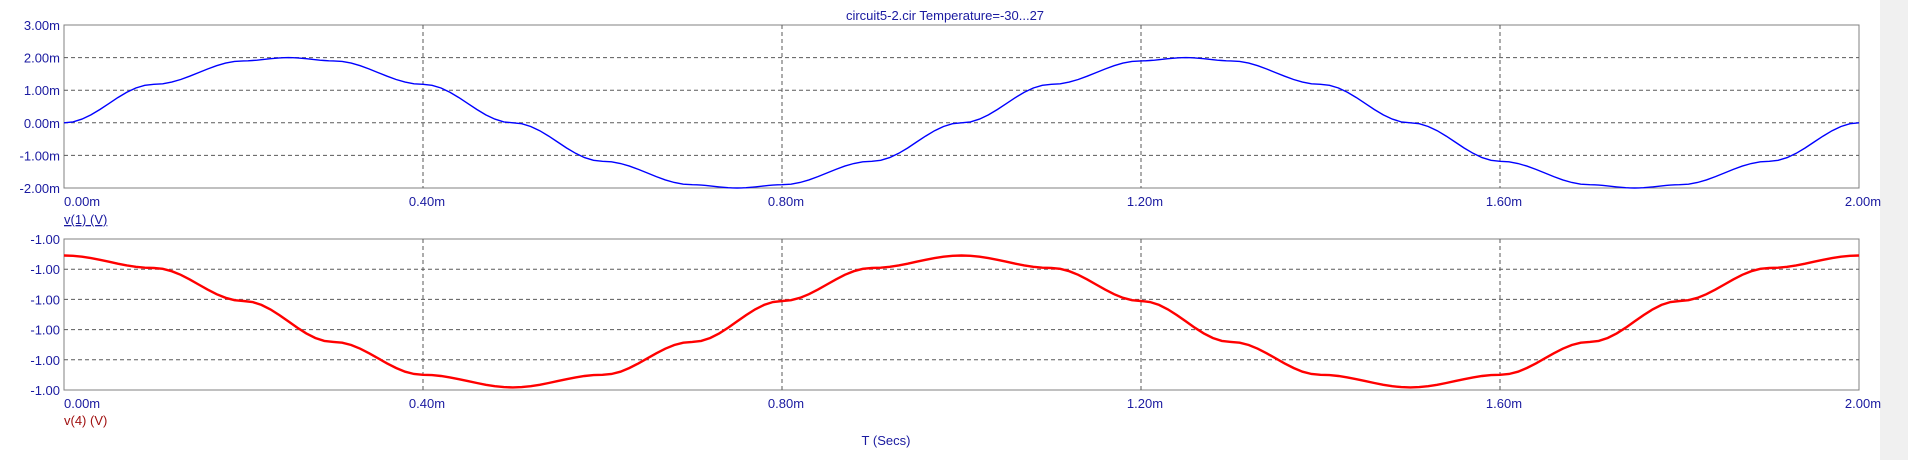 The height and width of the screenshot is (460, 1908). Describe the element at coordinates (42, 90) in the screenshot. I see `top-y-tick-label: 1.00m` at that location.